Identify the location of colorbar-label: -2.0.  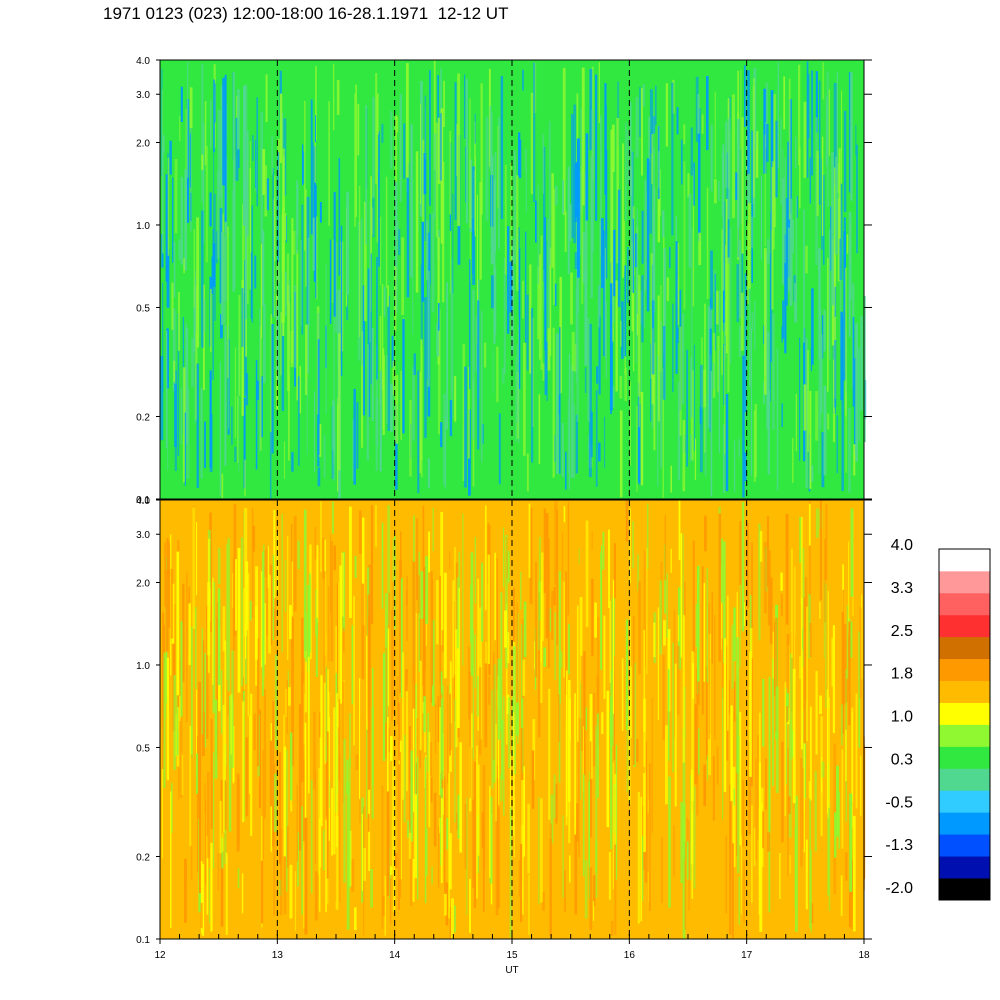
(899, 888).